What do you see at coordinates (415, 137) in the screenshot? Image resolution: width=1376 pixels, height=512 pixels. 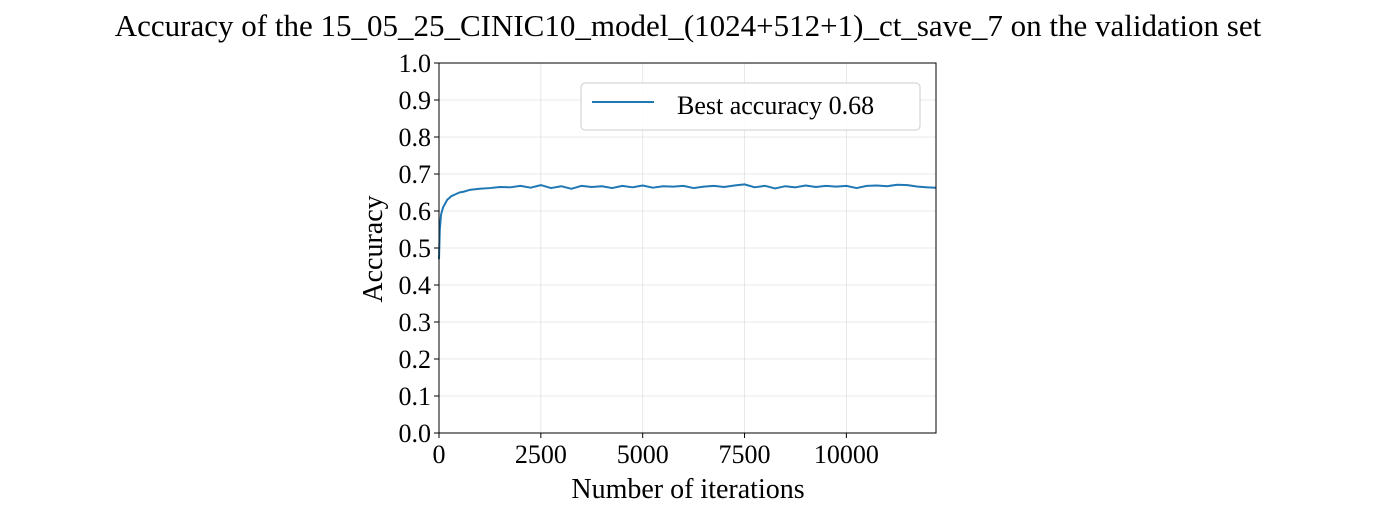 I see `y-tick-label: 0.8` at bounding box center [415, 137].